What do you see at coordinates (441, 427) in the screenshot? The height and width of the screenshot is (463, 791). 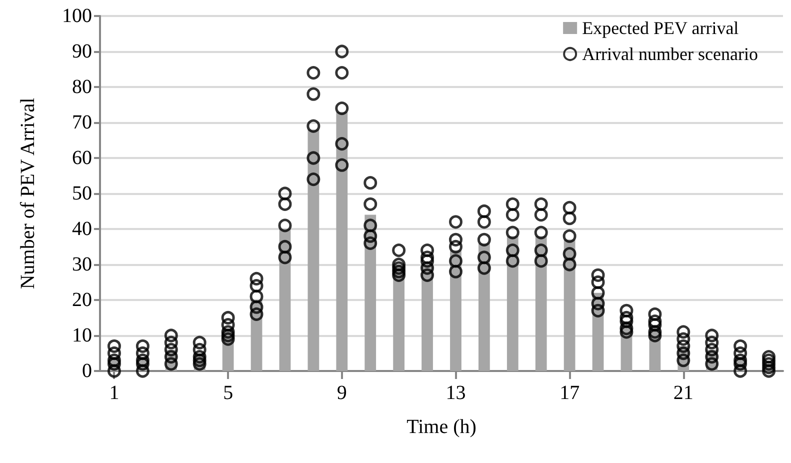 I see `x-axis-title: Time (h)` at bounding box center [441, 427].